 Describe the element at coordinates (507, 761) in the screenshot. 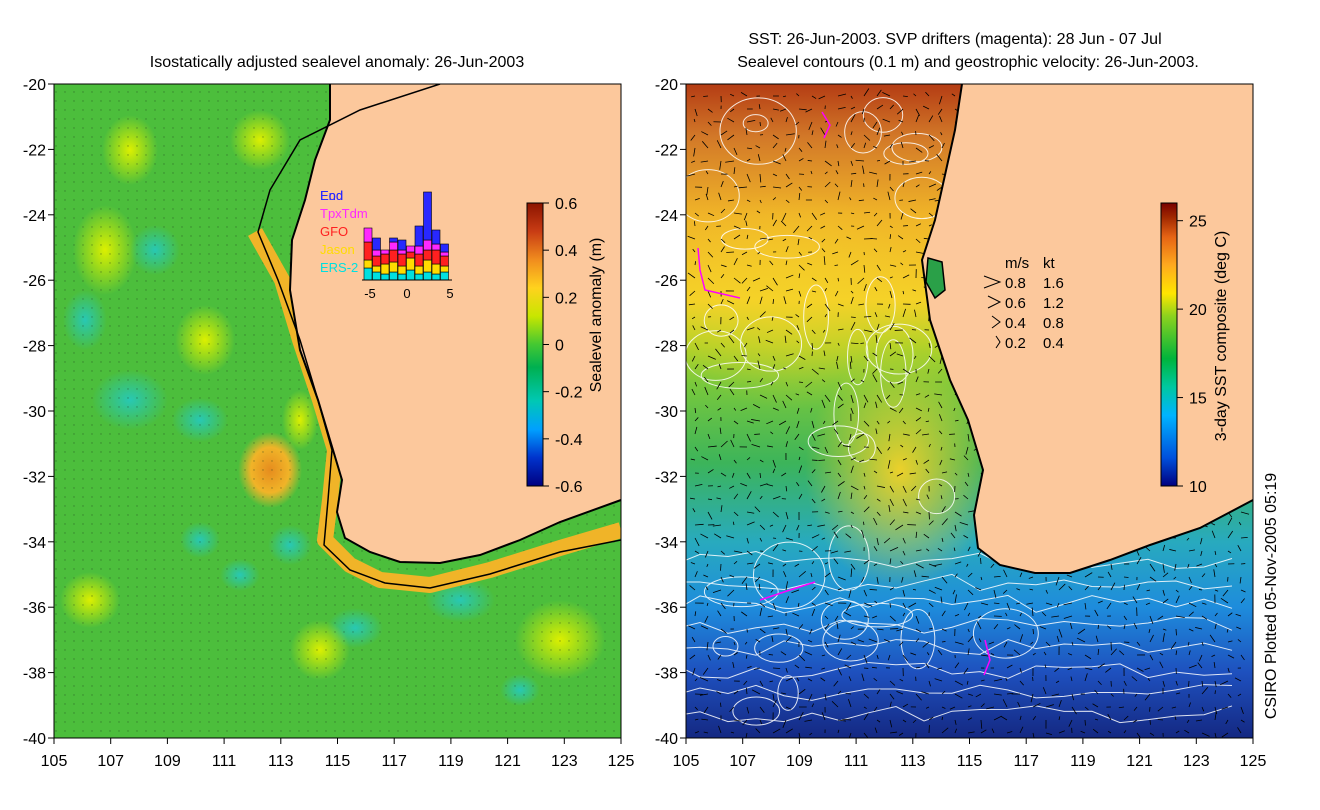

I see `left-map-x-tick-label: 121` at that location.